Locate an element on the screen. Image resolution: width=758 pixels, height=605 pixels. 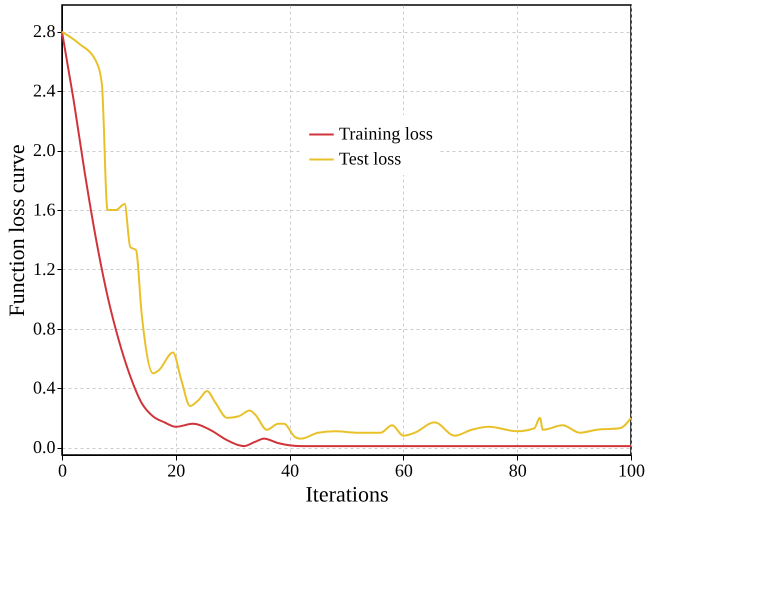
x-tick-label: 0 is located at coordinates (62, 470).